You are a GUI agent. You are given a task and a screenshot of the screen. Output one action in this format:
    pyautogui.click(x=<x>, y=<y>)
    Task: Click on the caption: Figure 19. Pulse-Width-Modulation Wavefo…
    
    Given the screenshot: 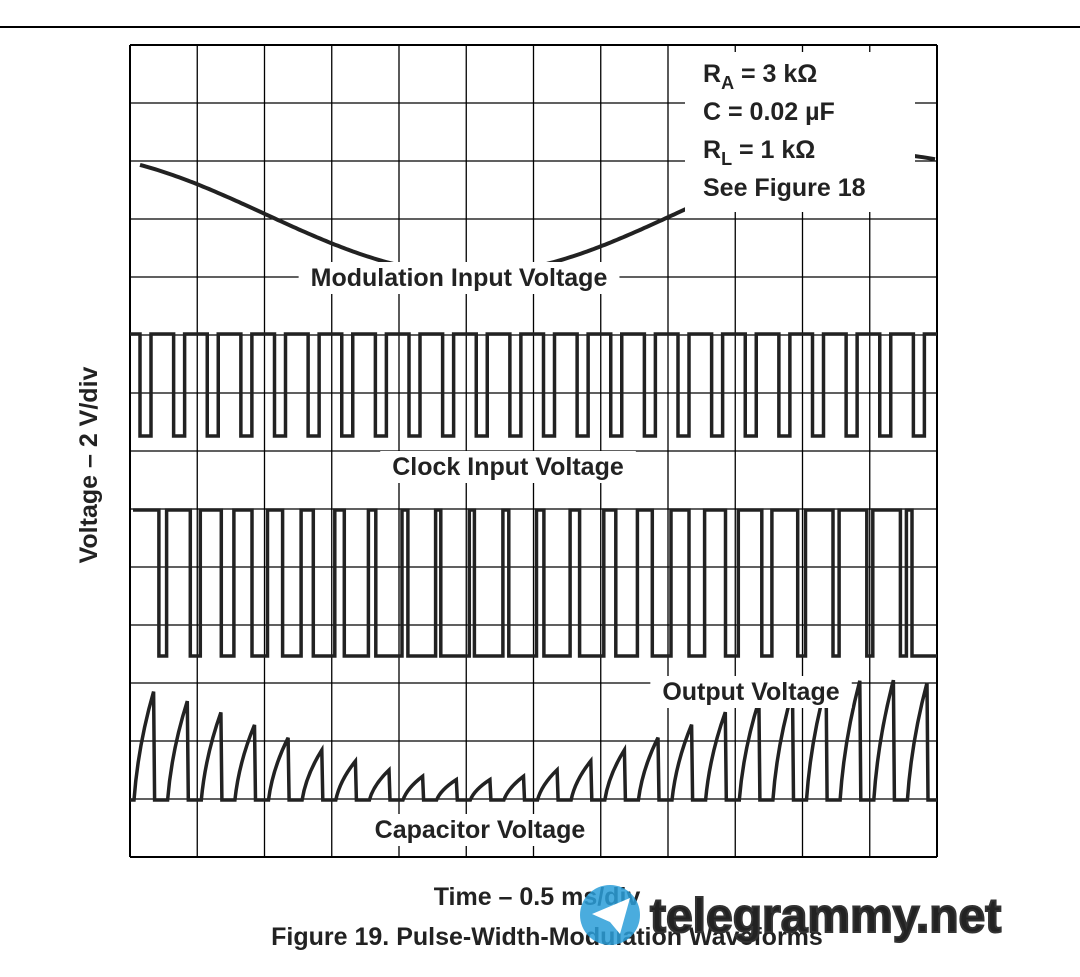 What is the action you would take?
    pyautogui.click(x=547, y=937)
    